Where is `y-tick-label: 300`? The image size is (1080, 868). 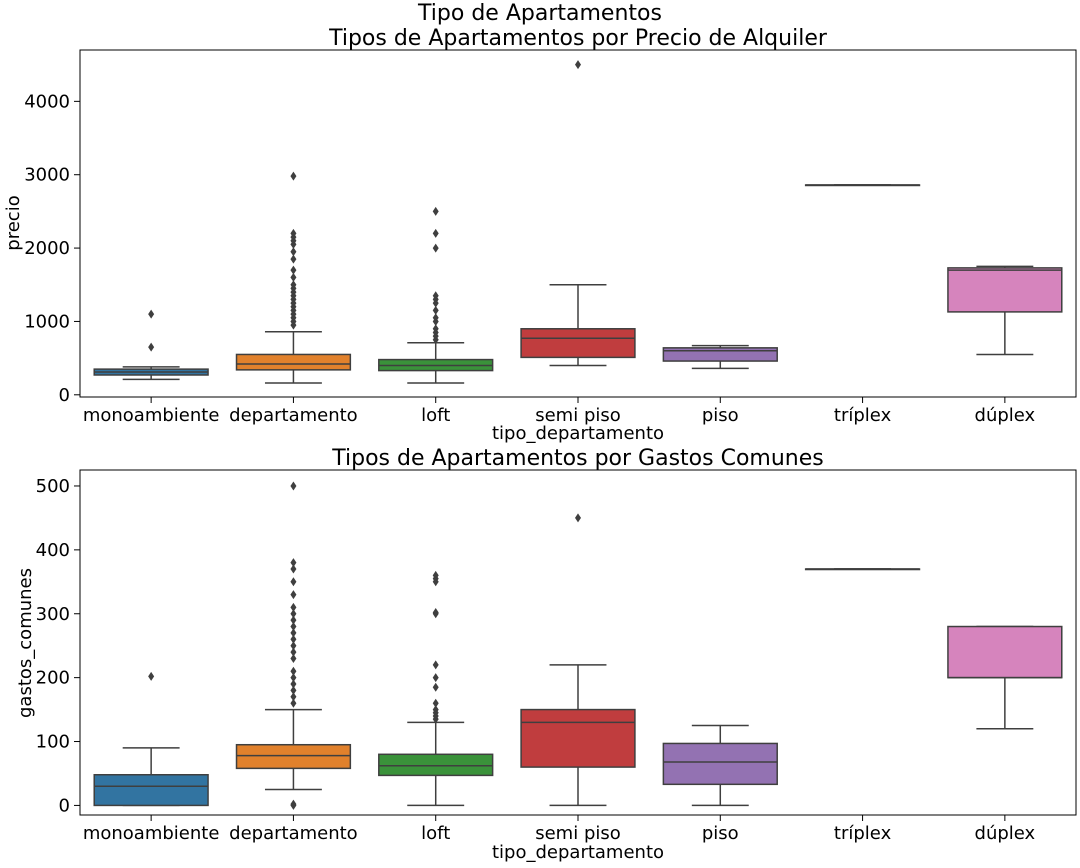
y-tick-label: 300 is located at coordinates (53, 614).